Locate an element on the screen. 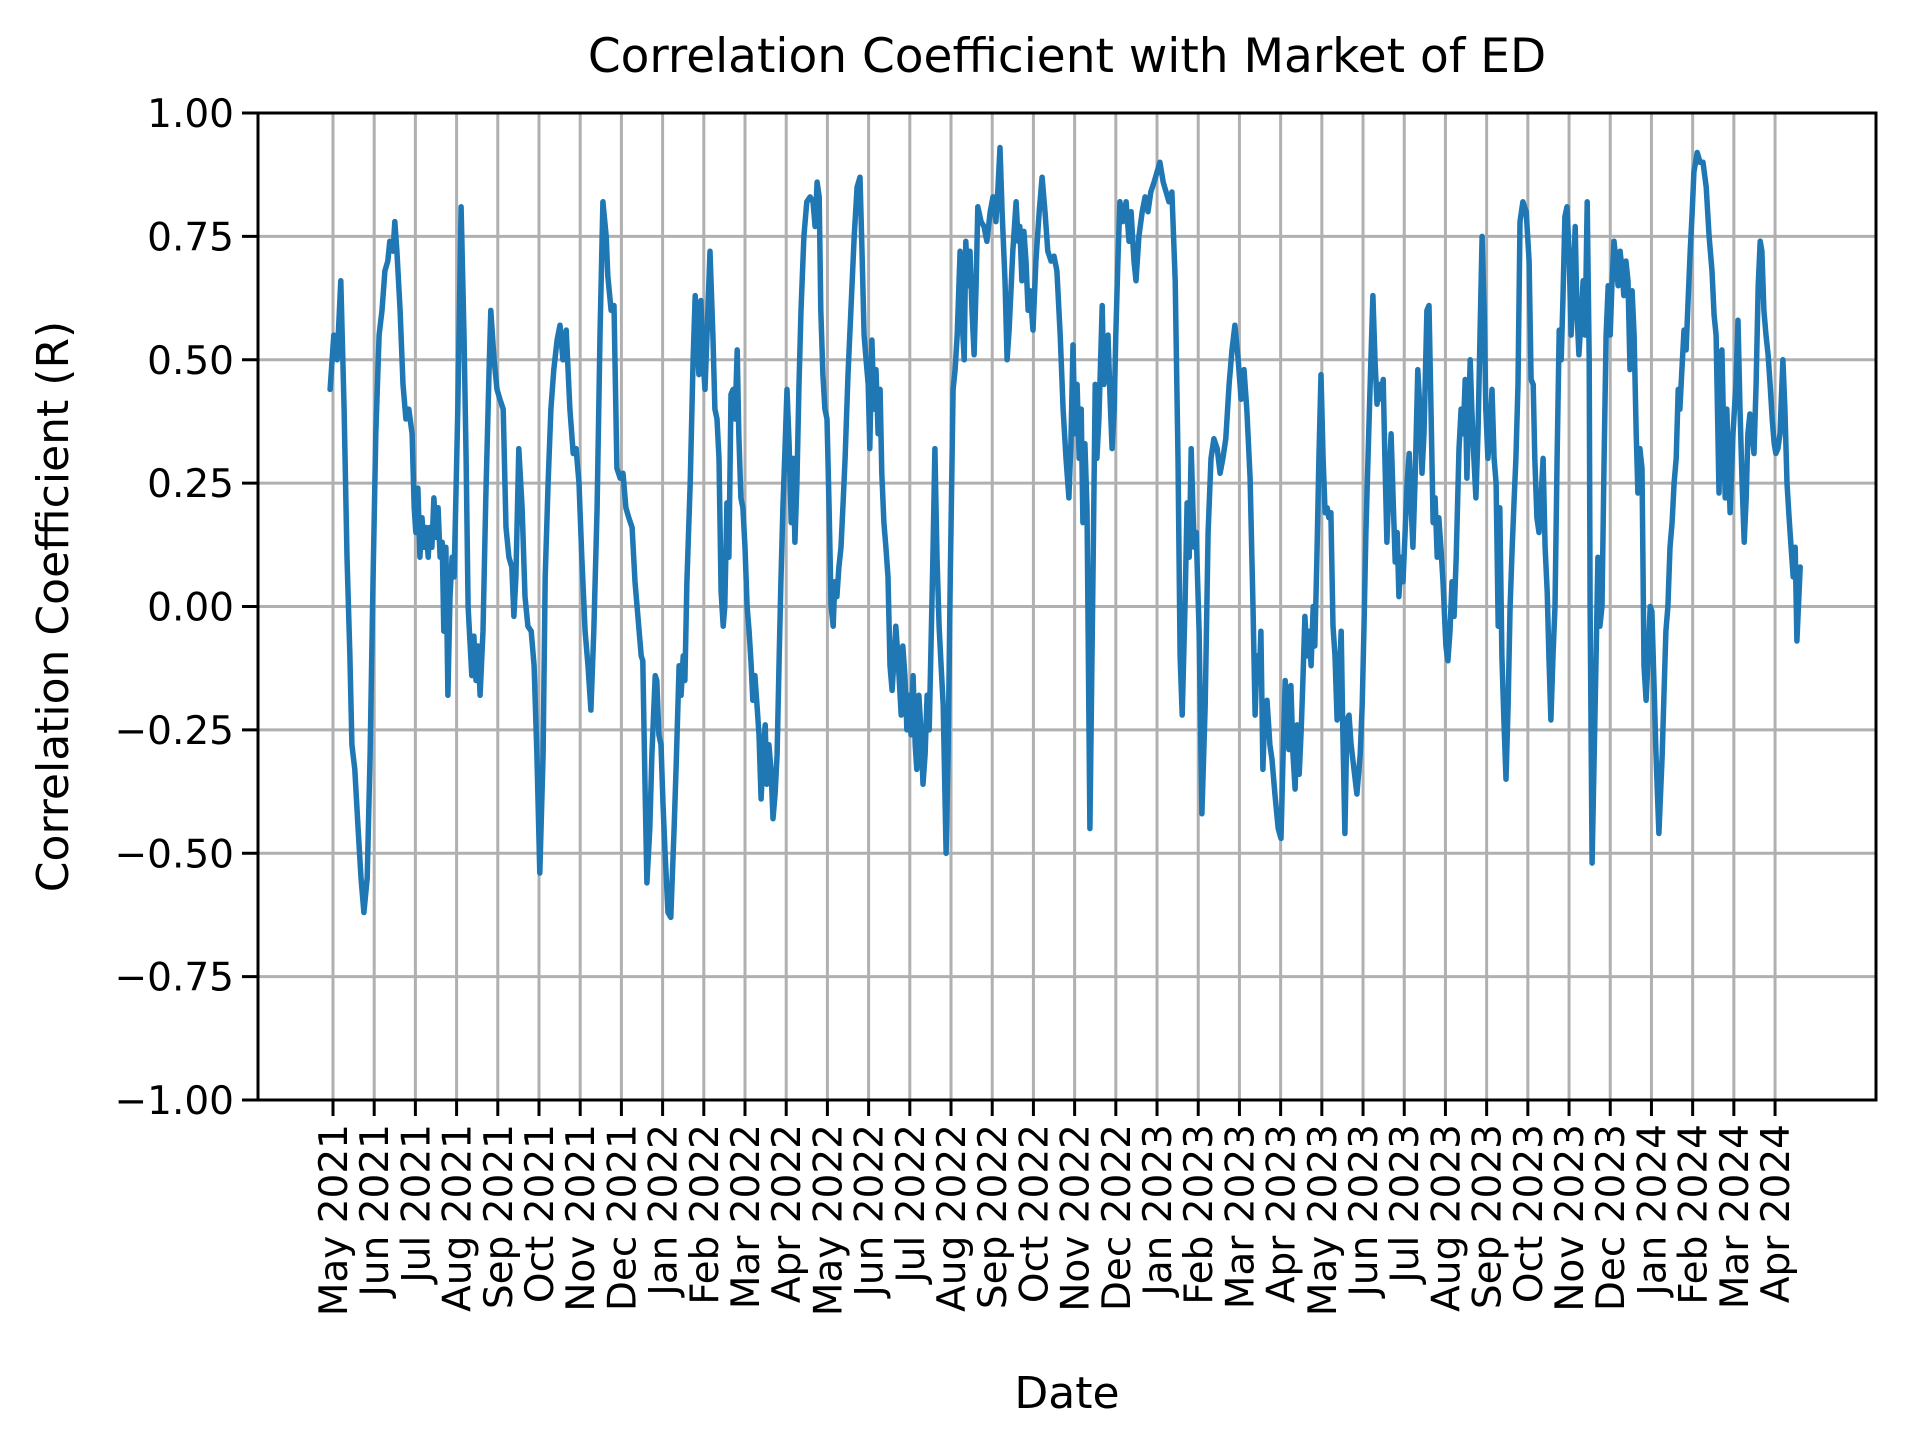 Image resolution: width=1920 pixels, height=1440 pixels. x-tick-label: Dec 2023 is located at coordinates (1611, 1217).